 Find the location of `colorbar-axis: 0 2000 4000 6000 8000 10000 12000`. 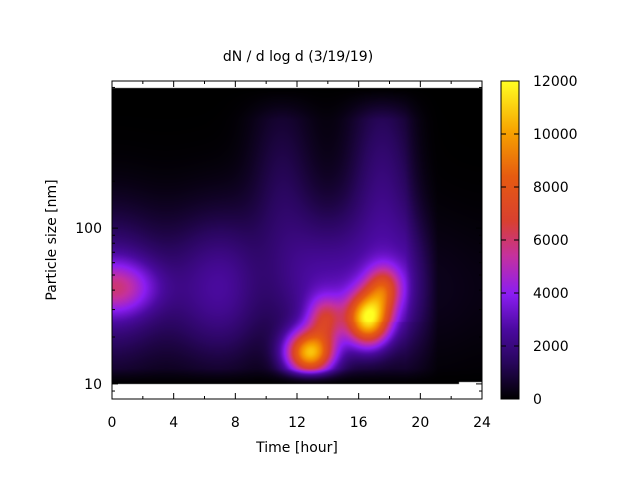

colorbar-axis: 0 2000 4000 6000 8000 10000 12000 is located at coordinates (539, 241).